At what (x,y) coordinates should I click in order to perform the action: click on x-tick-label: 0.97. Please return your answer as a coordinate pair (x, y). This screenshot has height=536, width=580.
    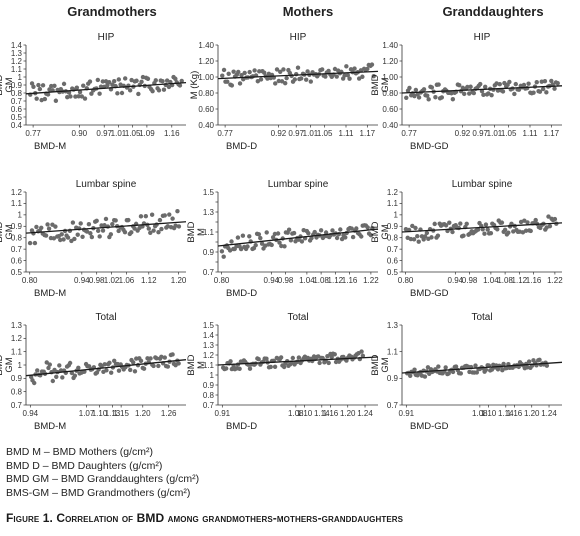
    Looking at the image, I should click on (104, 133).